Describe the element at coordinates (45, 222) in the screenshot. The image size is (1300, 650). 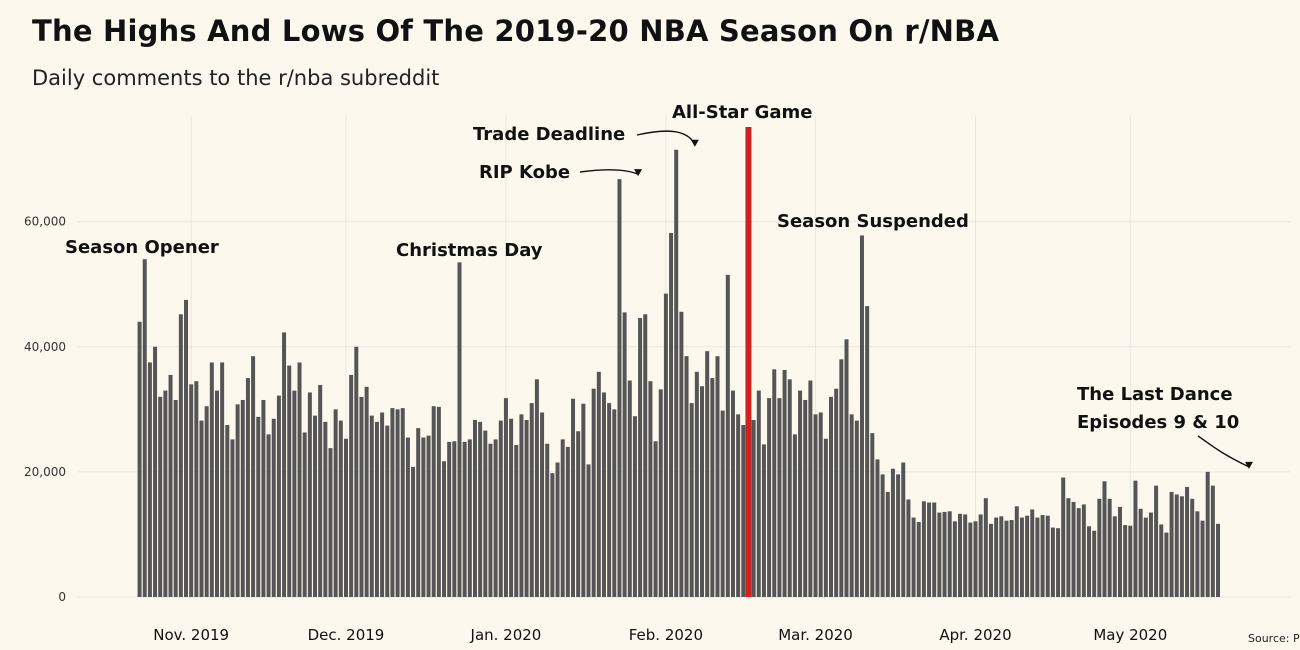
I see `y-tick-label: 60,000` at that location.